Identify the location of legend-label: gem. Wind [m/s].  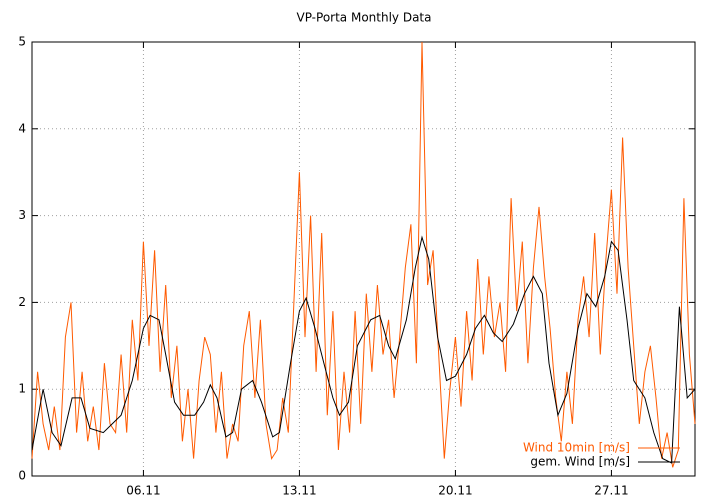
(580, 462).